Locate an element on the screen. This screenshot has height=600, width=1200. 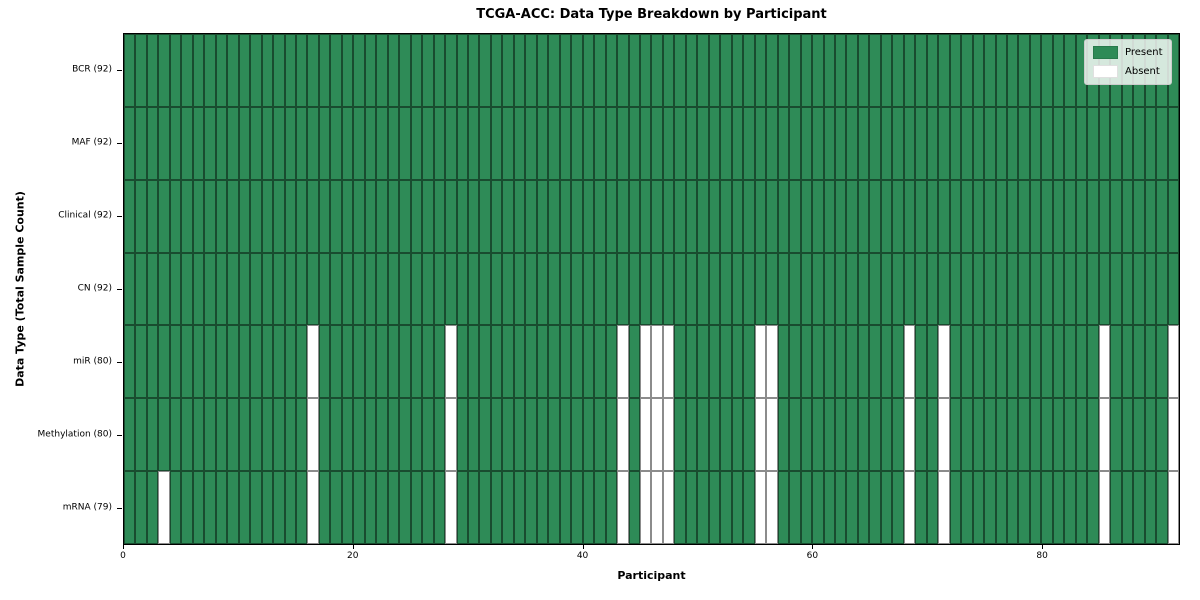
x-tick-mark is located at coordinates (1043, 547).